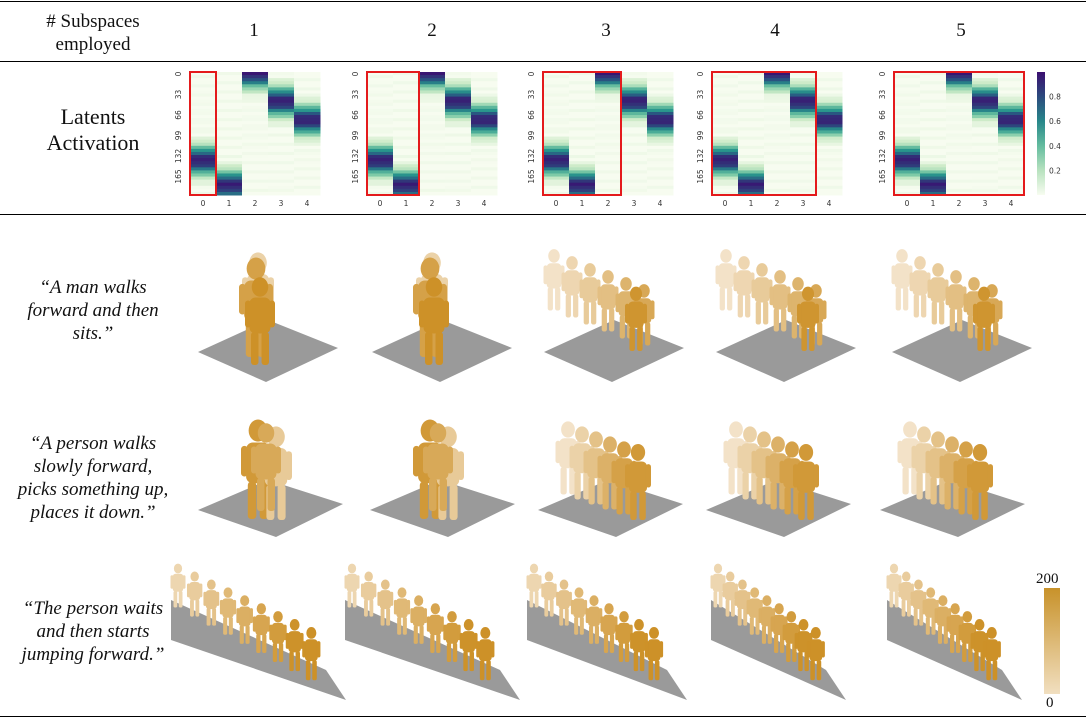  What do you see at coordinates (93, 21) in the screenshot?
I see `header-label-line1: # Subspaces` at bounding box center [93, 21].